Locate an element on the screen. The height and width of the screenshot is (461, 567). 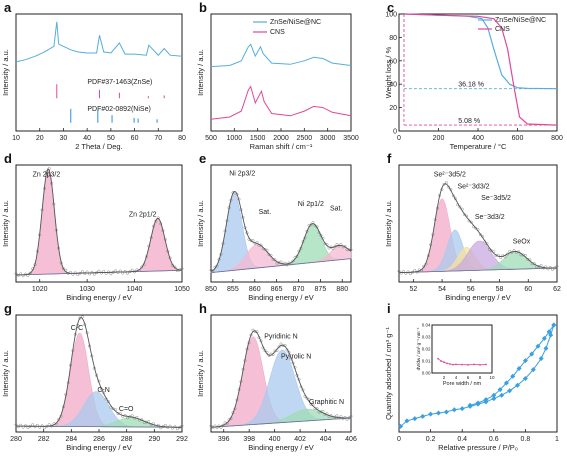
inset-y-label: dV/dw / cm³ g⁻¹ nm⁻¹ is located at coordinates (418, 348).